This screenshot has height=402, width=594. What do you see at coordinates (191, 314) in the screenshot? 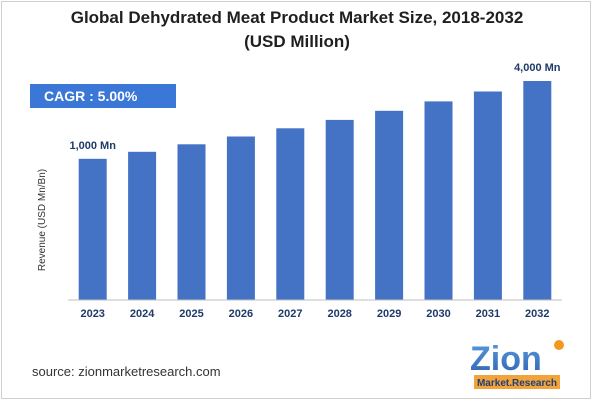
I see `x-tick-label: 2025` at bounding box center [191, 314].